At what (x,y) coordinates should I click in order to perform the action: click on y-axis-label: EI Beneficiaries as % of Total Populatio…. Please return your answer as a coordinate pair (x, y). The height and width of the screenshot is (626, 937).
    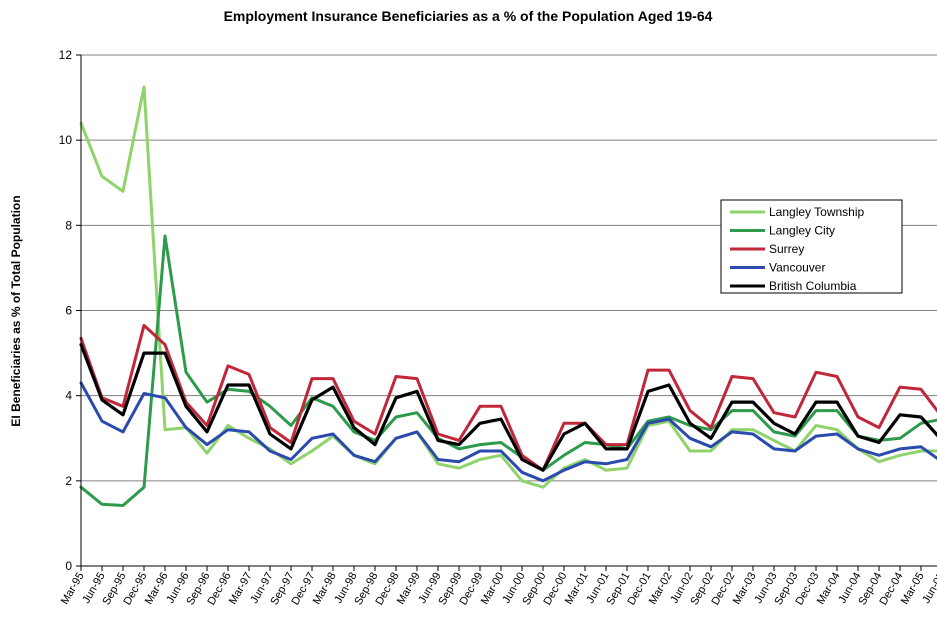
    Looking at the image, I should click on (16, 310).